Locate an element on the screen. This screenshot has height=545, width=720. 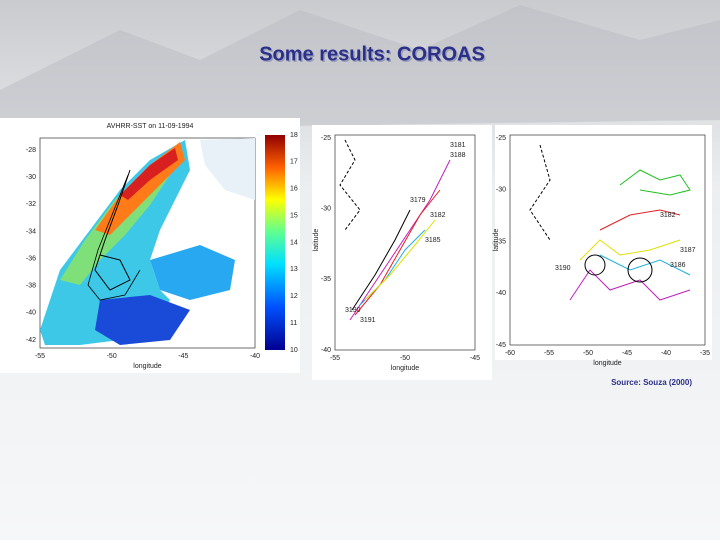
colorbar-label: 15 is located at coordinates (294, 215).